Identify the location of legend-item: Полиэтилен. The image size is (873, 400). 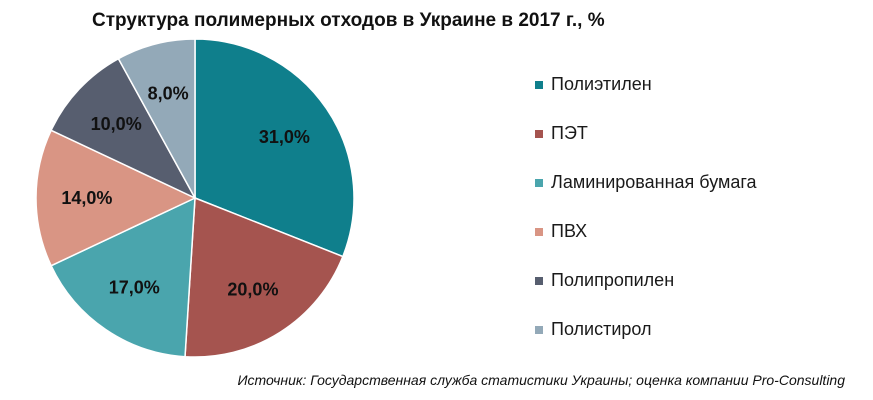
(695, 84).